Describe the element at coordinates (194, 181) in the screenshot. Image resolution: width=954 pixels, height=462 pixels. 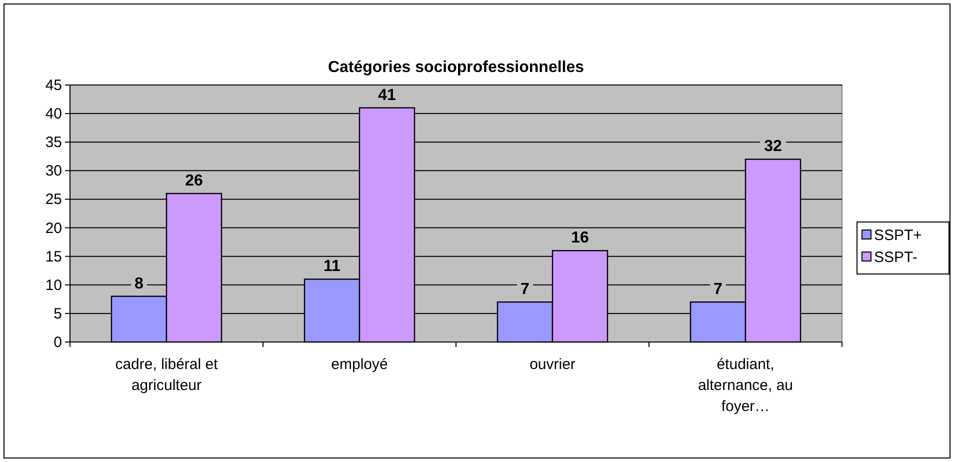
I see `data-label: 26` at that location.